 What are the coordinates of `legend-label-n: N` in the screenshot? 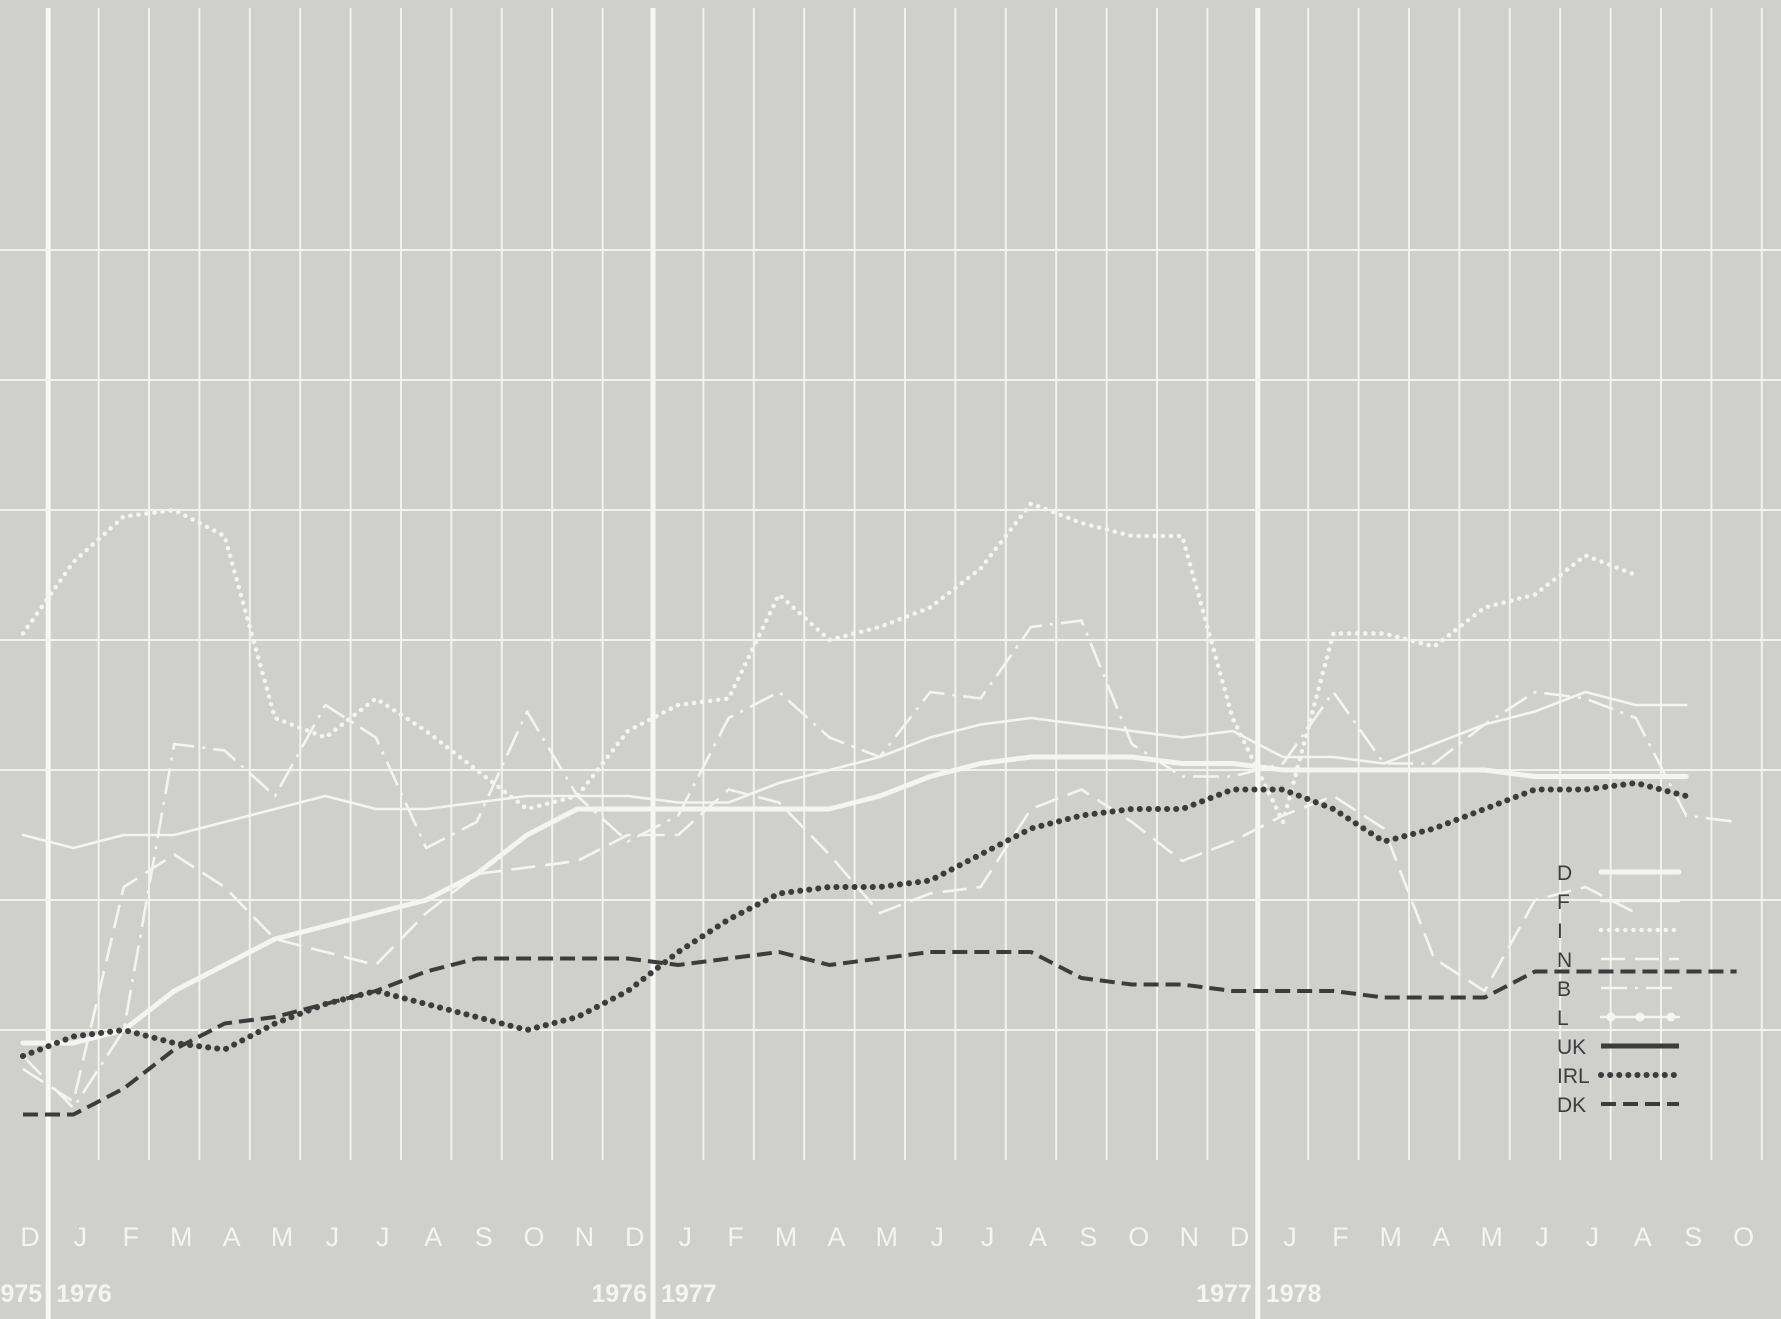 It's located at (1564, 960).